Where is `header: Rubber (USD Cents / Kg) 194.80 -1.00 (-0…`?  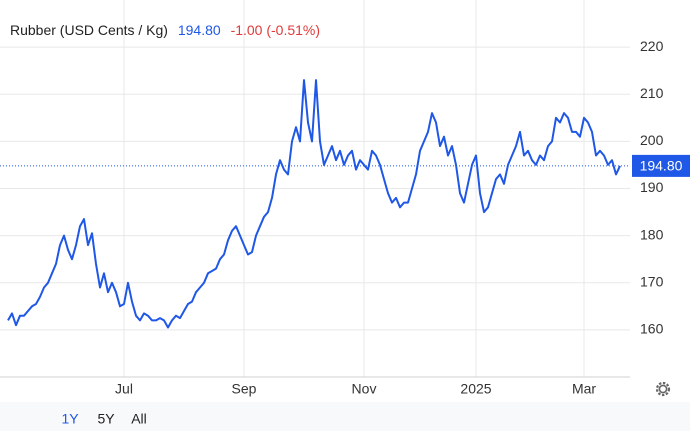 header: Rubber (USD Cents / Kg) 194.80 -1.00 (-0… is located at coordinates (165, 30).